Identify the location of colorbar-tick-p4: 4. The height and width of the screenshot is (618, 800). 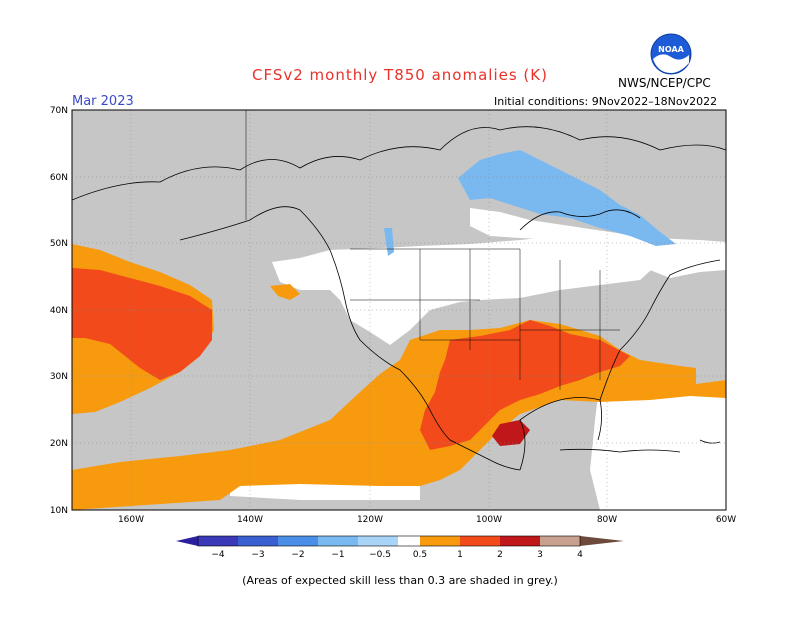
(580, 555).